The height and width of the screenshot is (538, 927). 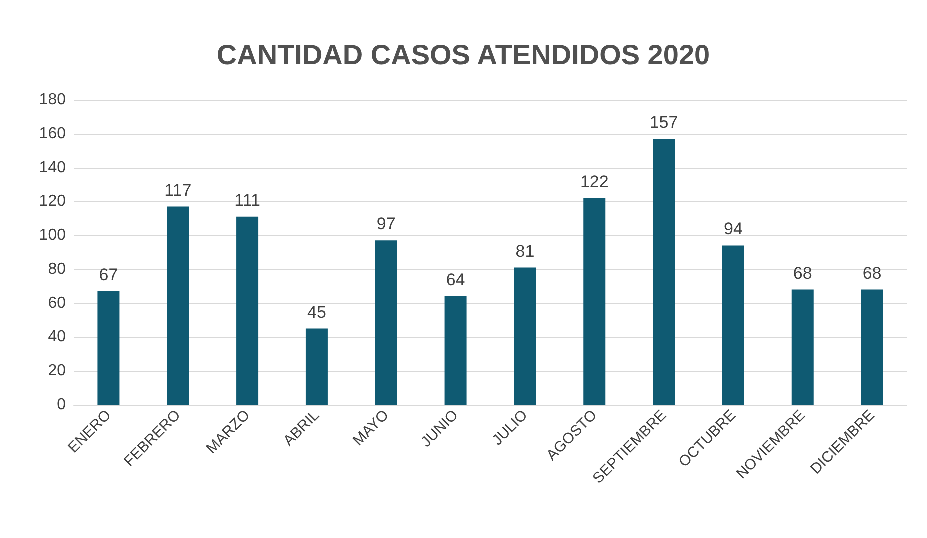 I want to click on chart-title: CANTIDAD CASOS ATENDIDOS 2020, so click(x=463, y=55).